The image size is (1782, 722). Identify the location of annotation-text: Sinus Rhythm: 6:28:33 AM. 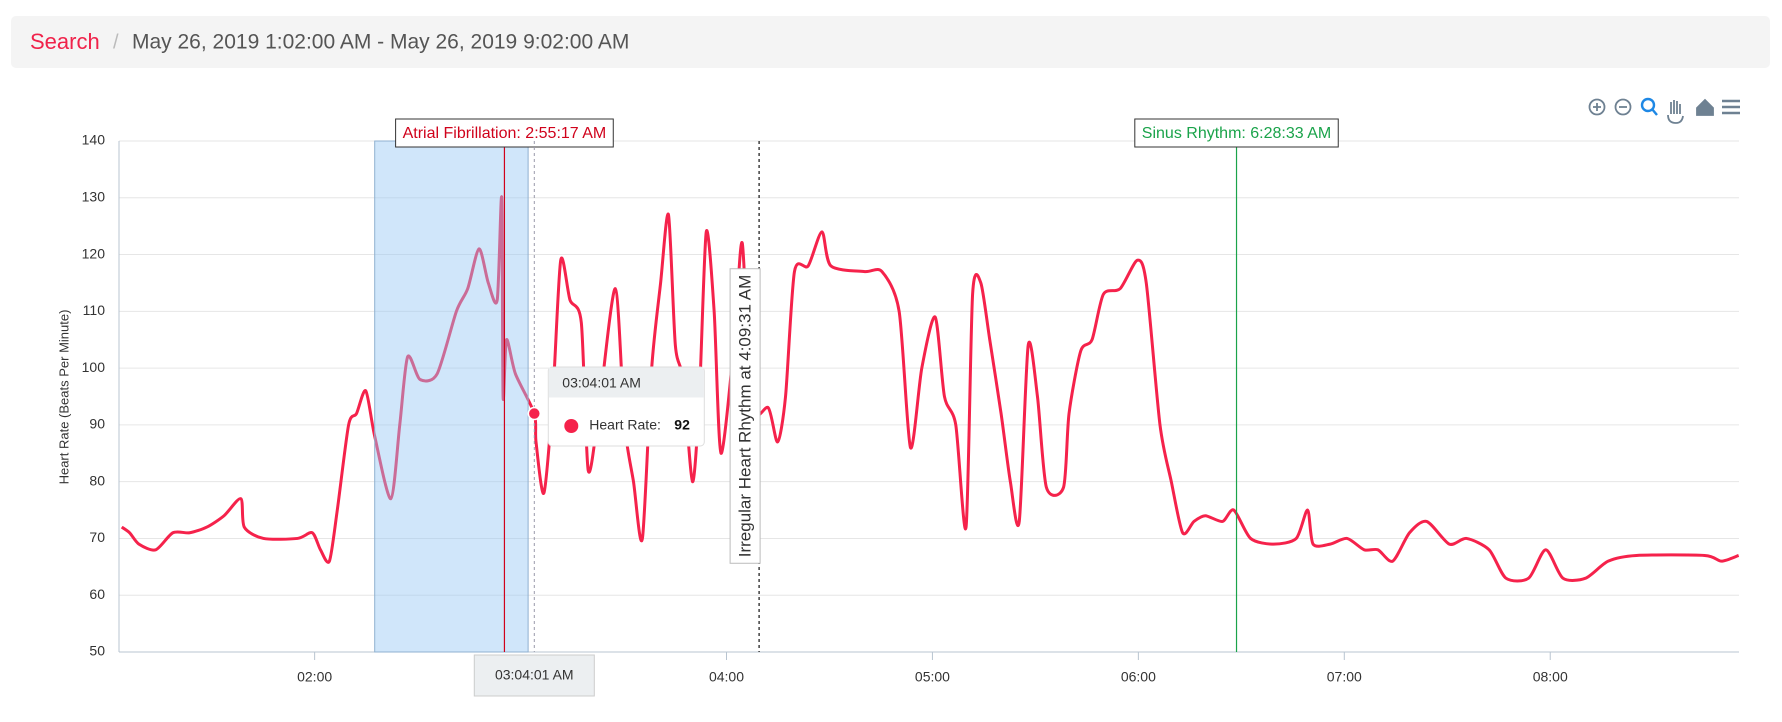
(1236, 133).